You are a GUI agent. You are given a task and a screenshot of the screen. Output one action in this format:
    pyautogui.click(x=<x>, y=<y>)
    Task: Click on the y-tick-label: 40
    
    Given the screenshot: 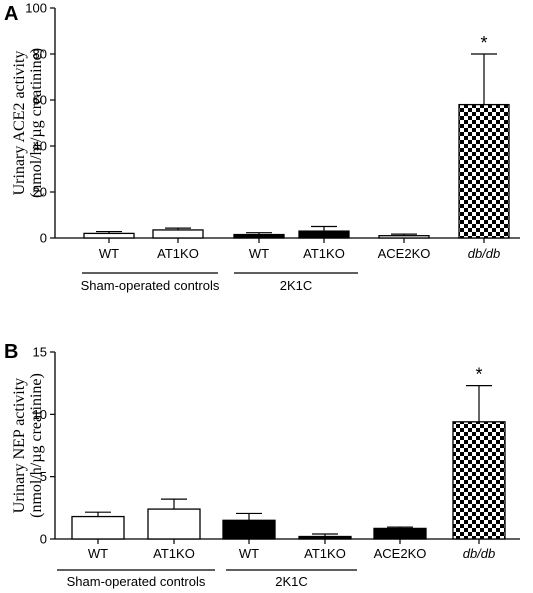 What is the action you would take?
    pyautogui.click(x=40, y=146)
    